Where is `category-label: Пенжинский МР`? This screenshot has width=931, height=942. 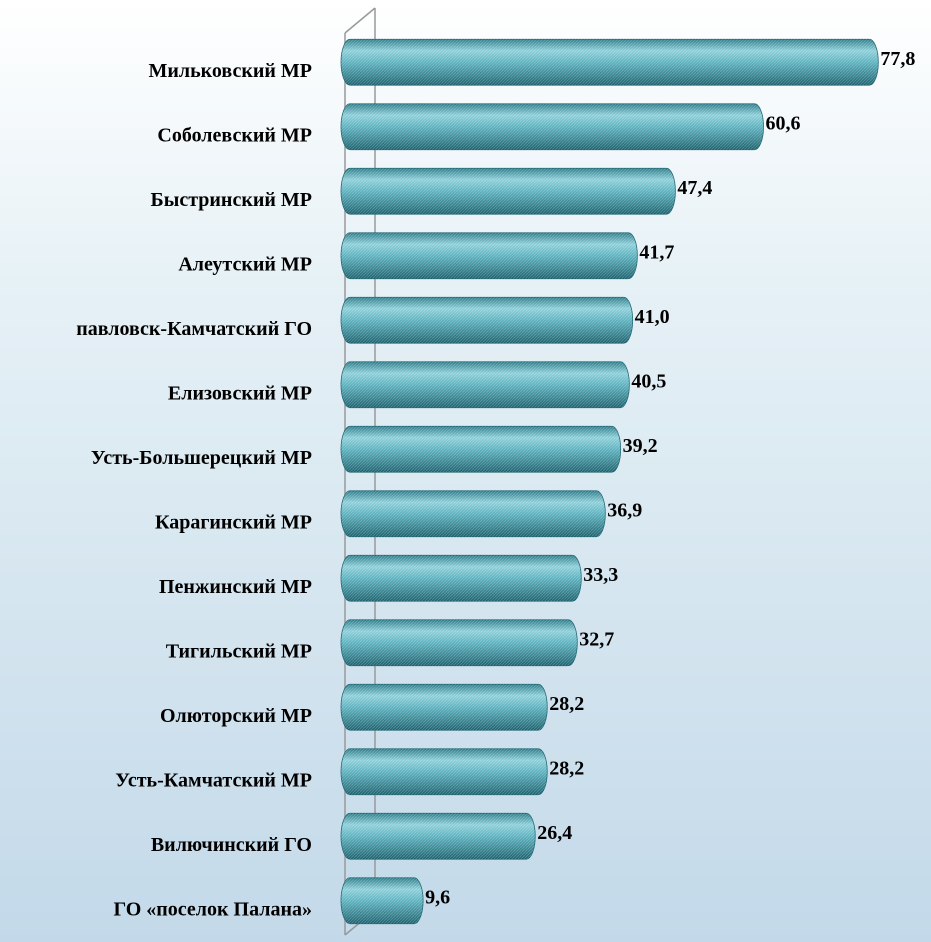
category-label: Пенжинский МР is located at coordinates (235, 587).